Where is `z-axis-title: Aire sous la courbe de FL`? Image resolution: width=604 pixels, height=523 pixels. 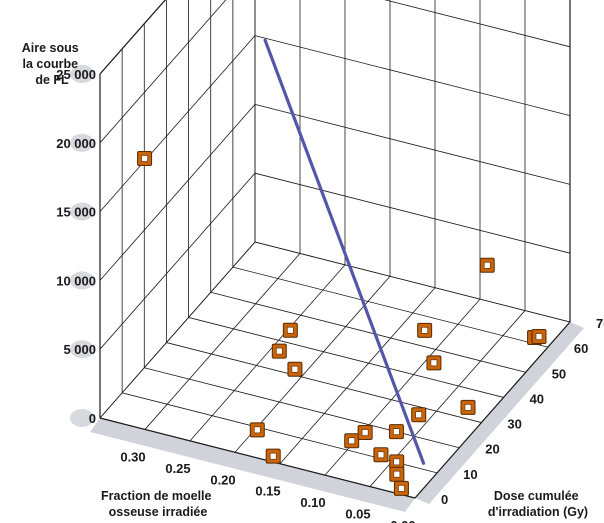
z-axis-title: Aire sous la courbe de FL is located at coordinates (52, 64).